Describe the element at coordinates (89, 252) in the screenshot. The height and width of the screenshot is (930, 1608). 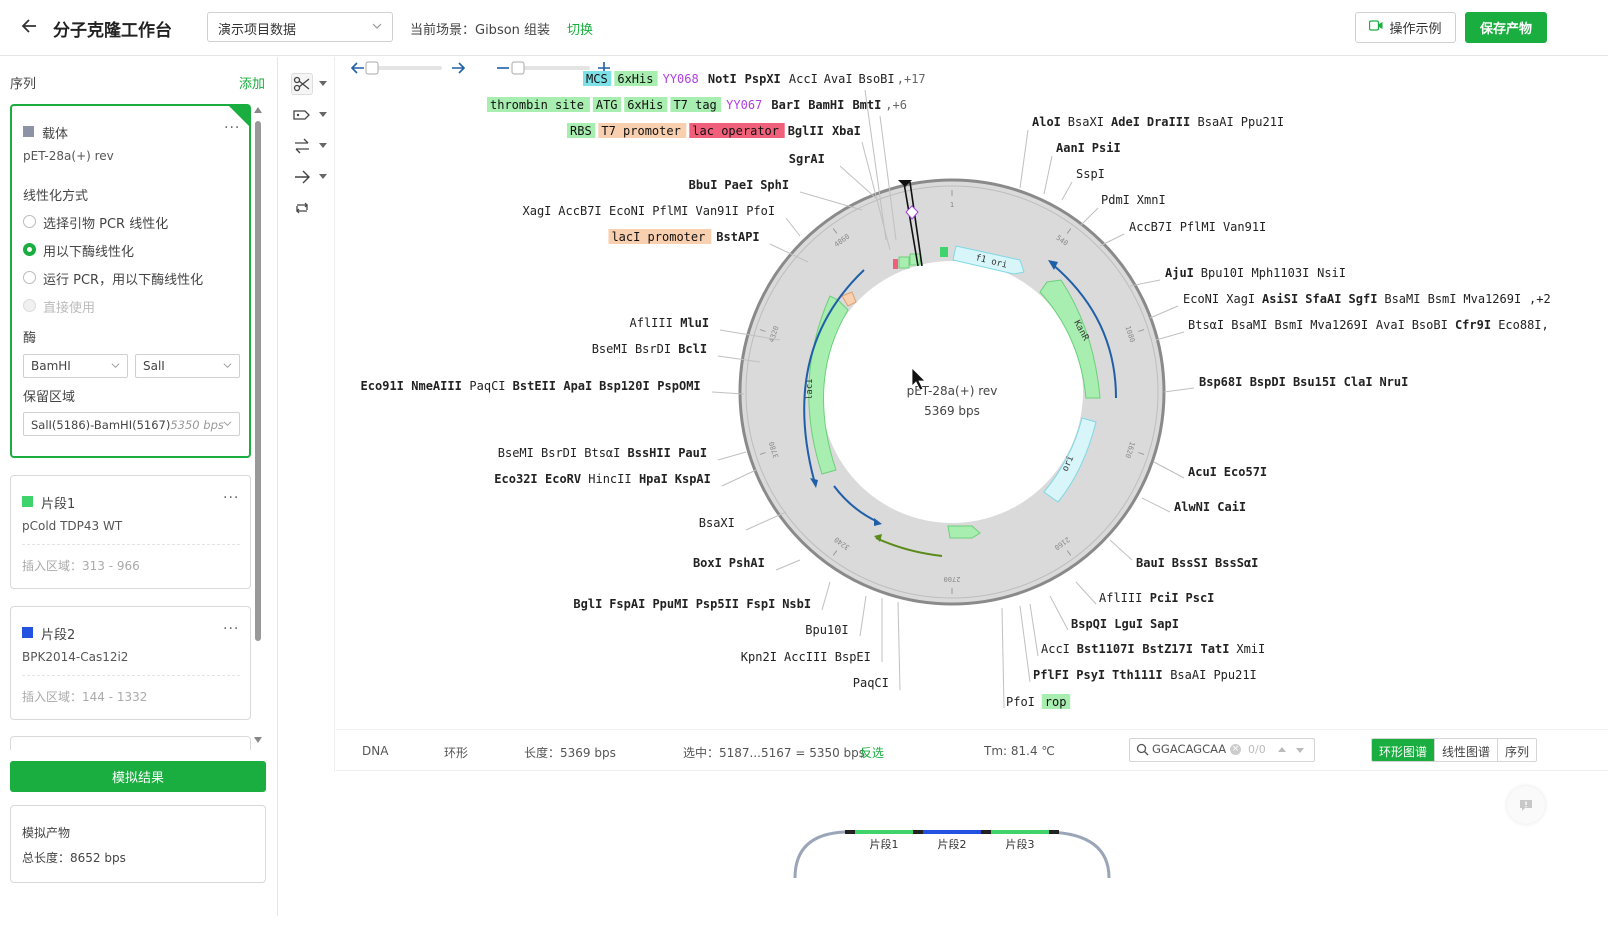
I see `radio-enzyme-label: 用以下酶线性化` at that location.